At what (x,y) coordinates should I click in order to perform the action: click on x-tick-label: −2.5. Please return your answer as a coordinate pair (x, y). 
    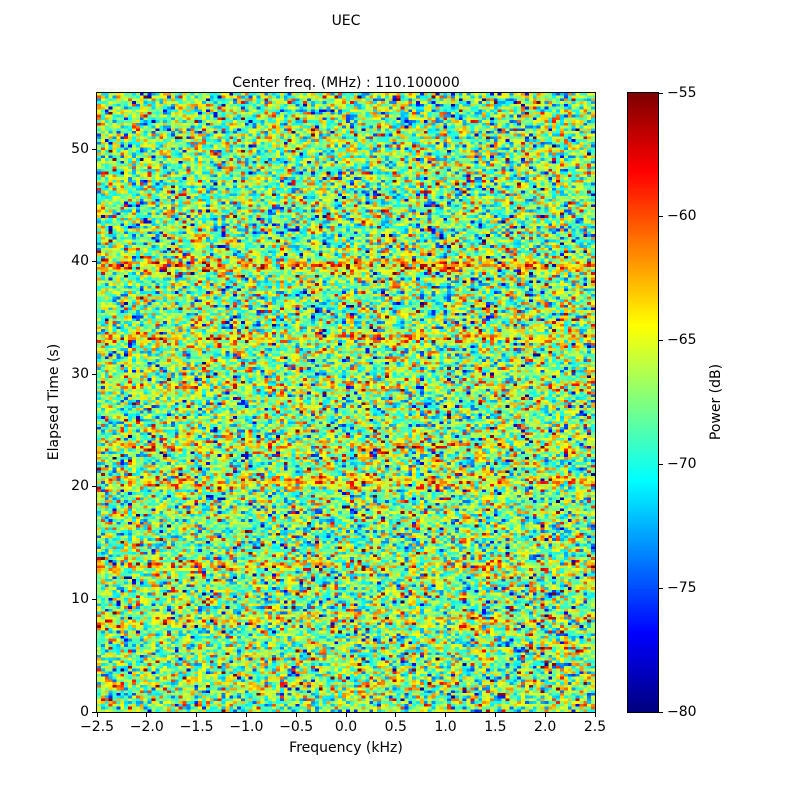
    Looking at the image, I should click on (97, 727).